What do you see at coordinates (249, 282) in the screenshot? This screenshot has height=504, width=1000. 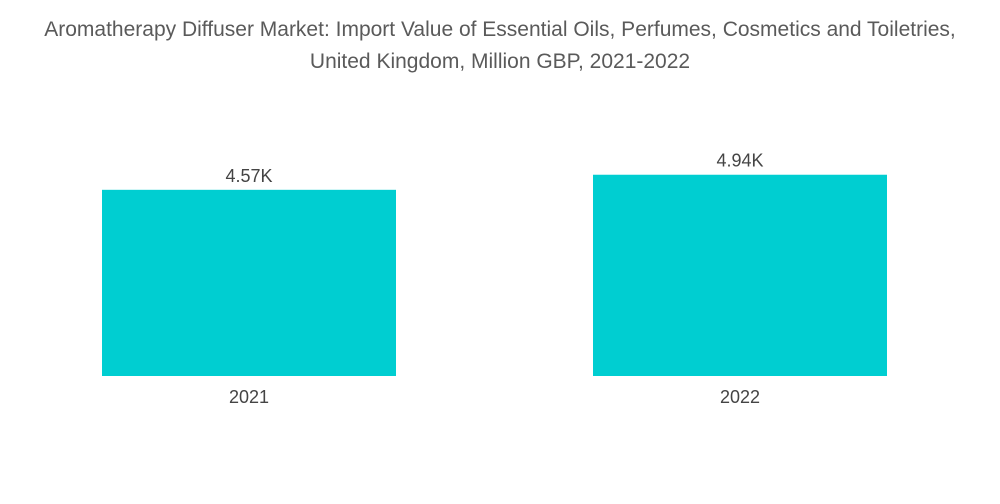 I see `bar-2021` at bounding box center [249, 282].